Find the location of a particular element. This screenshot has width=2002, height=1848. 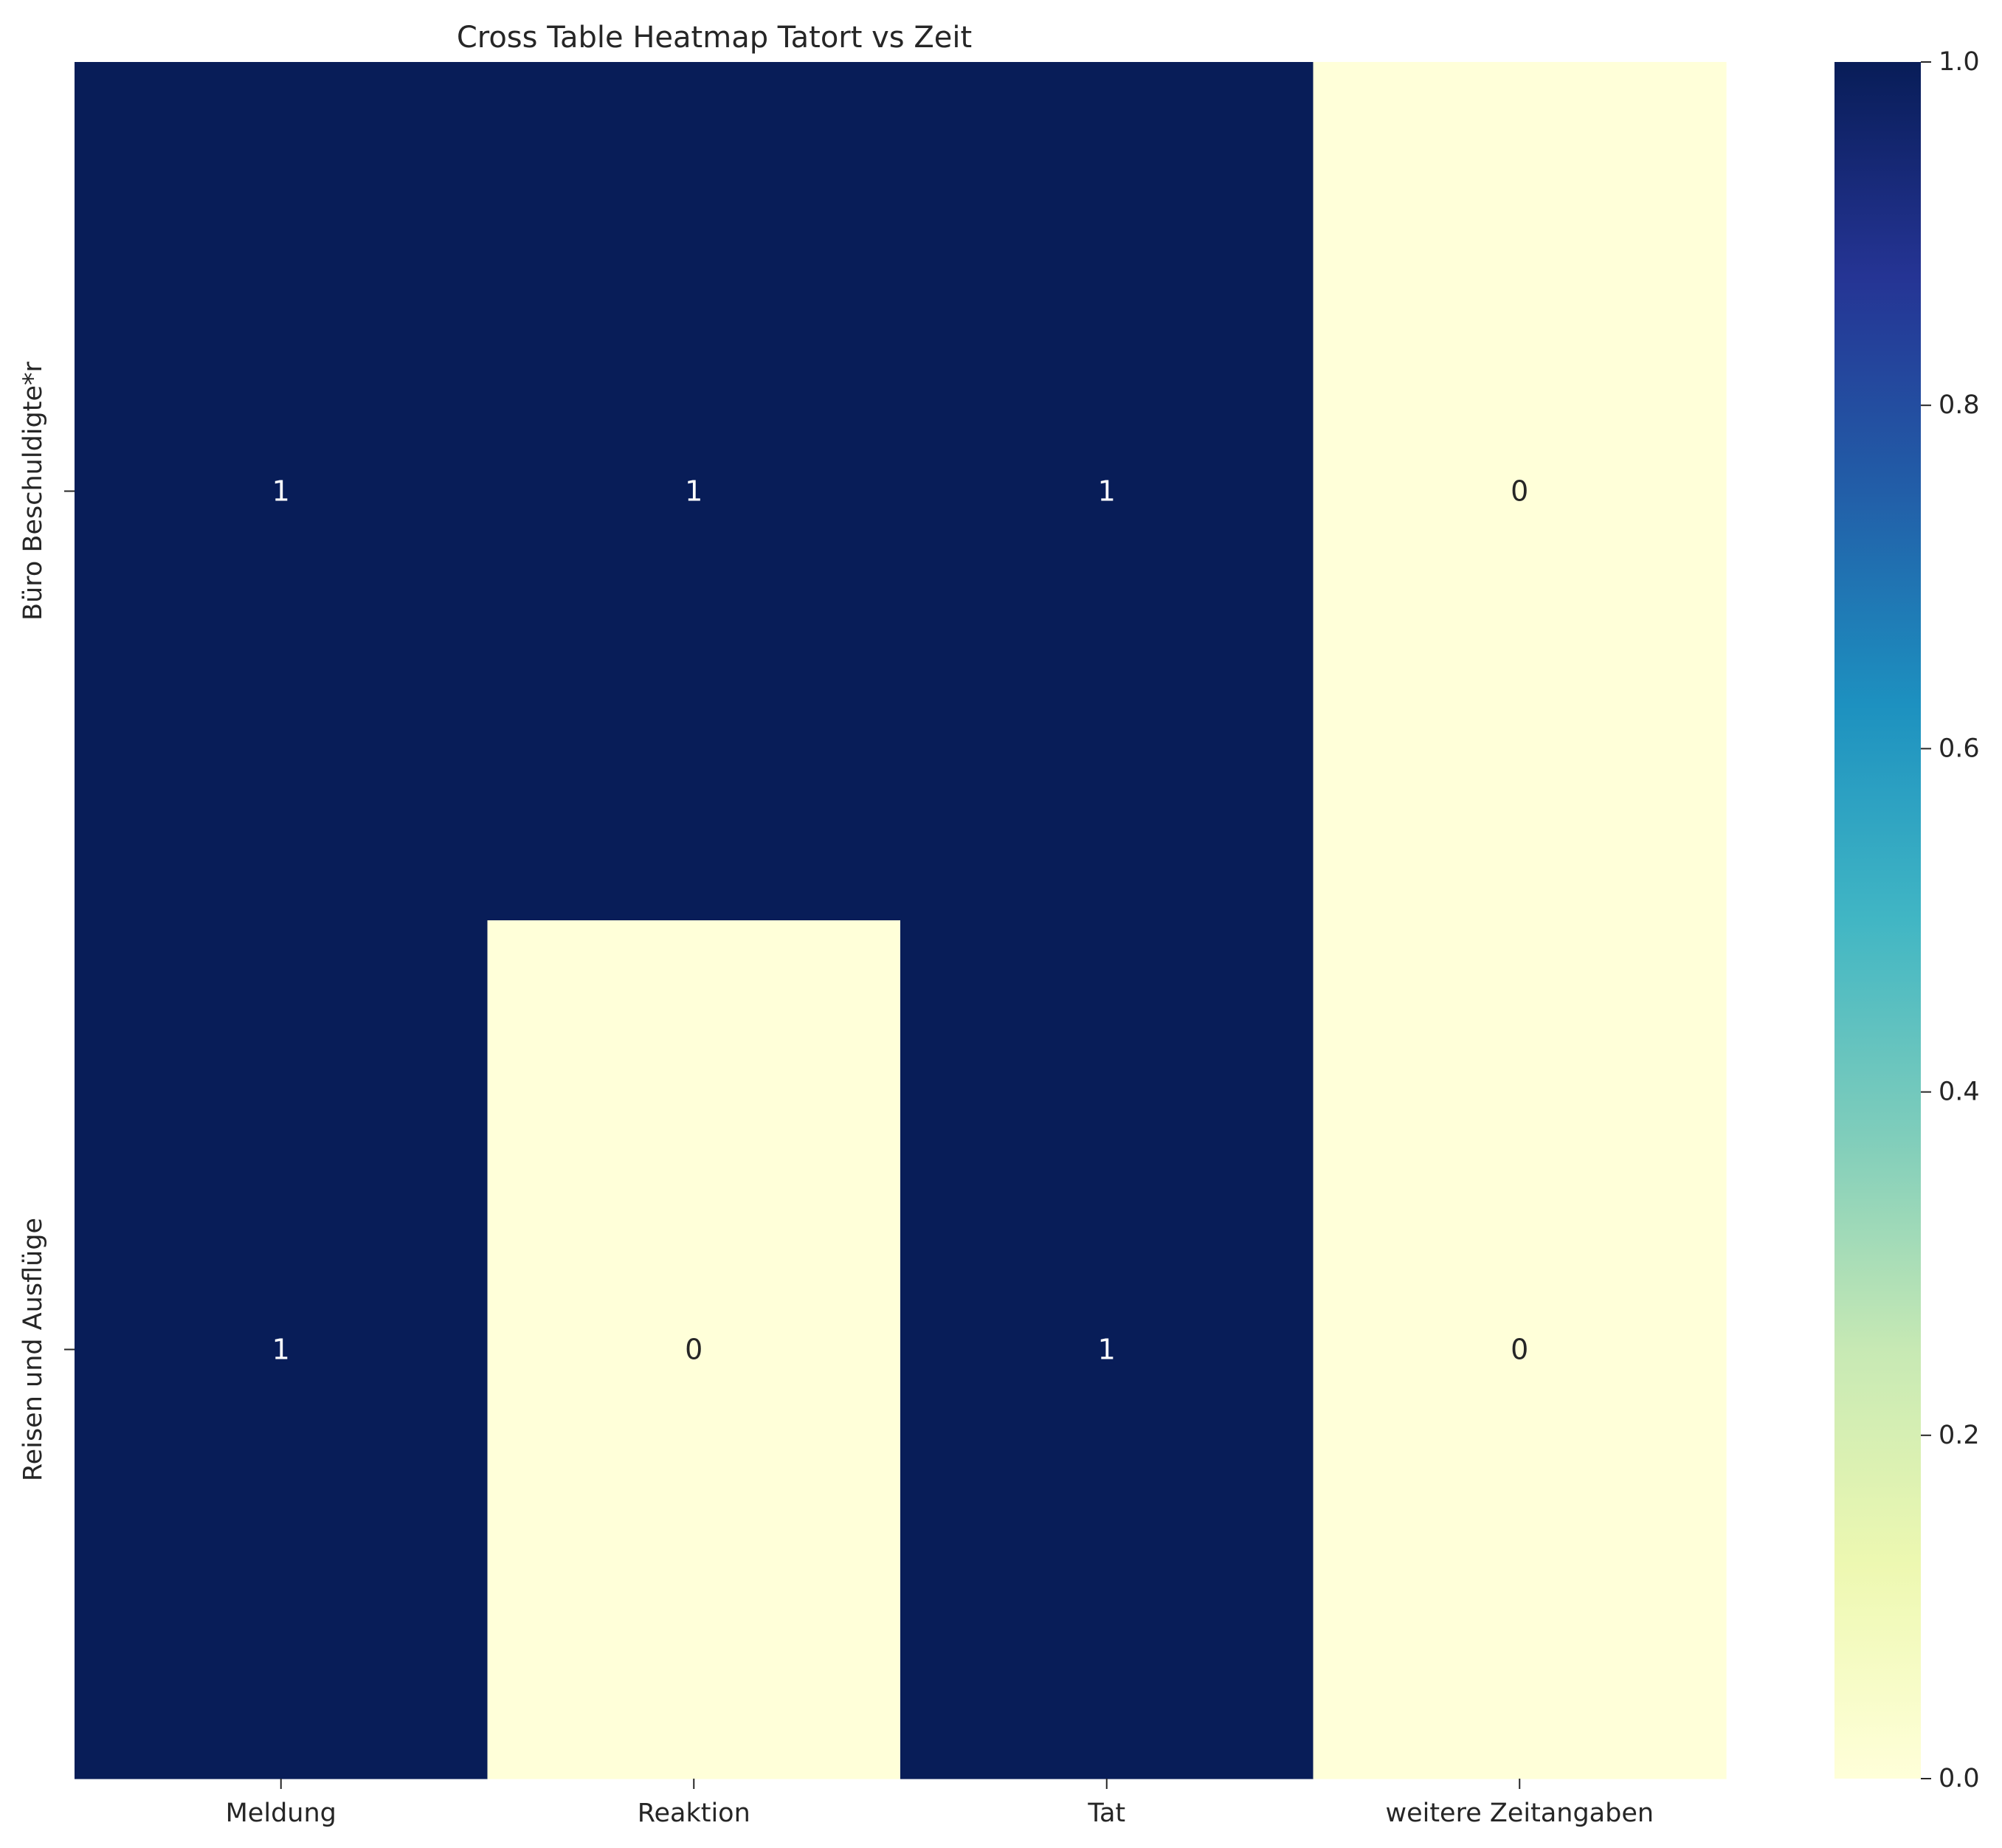

colorbar-gradient is located at coordinates (1877, 920).